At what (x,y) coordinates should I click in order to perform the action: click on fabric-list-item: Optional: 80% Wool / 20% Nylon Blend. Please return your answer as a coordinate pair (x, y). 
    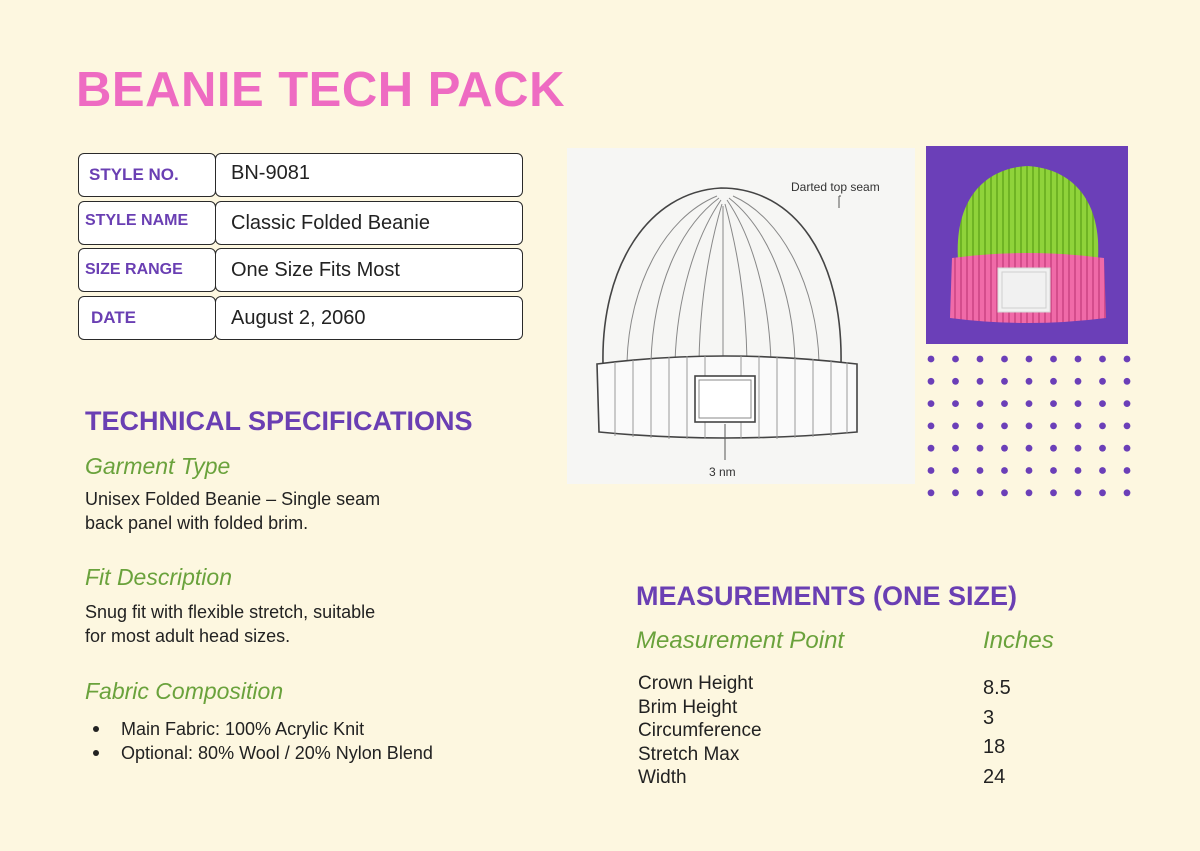
    Looking at the image, I should click on (259, 753).